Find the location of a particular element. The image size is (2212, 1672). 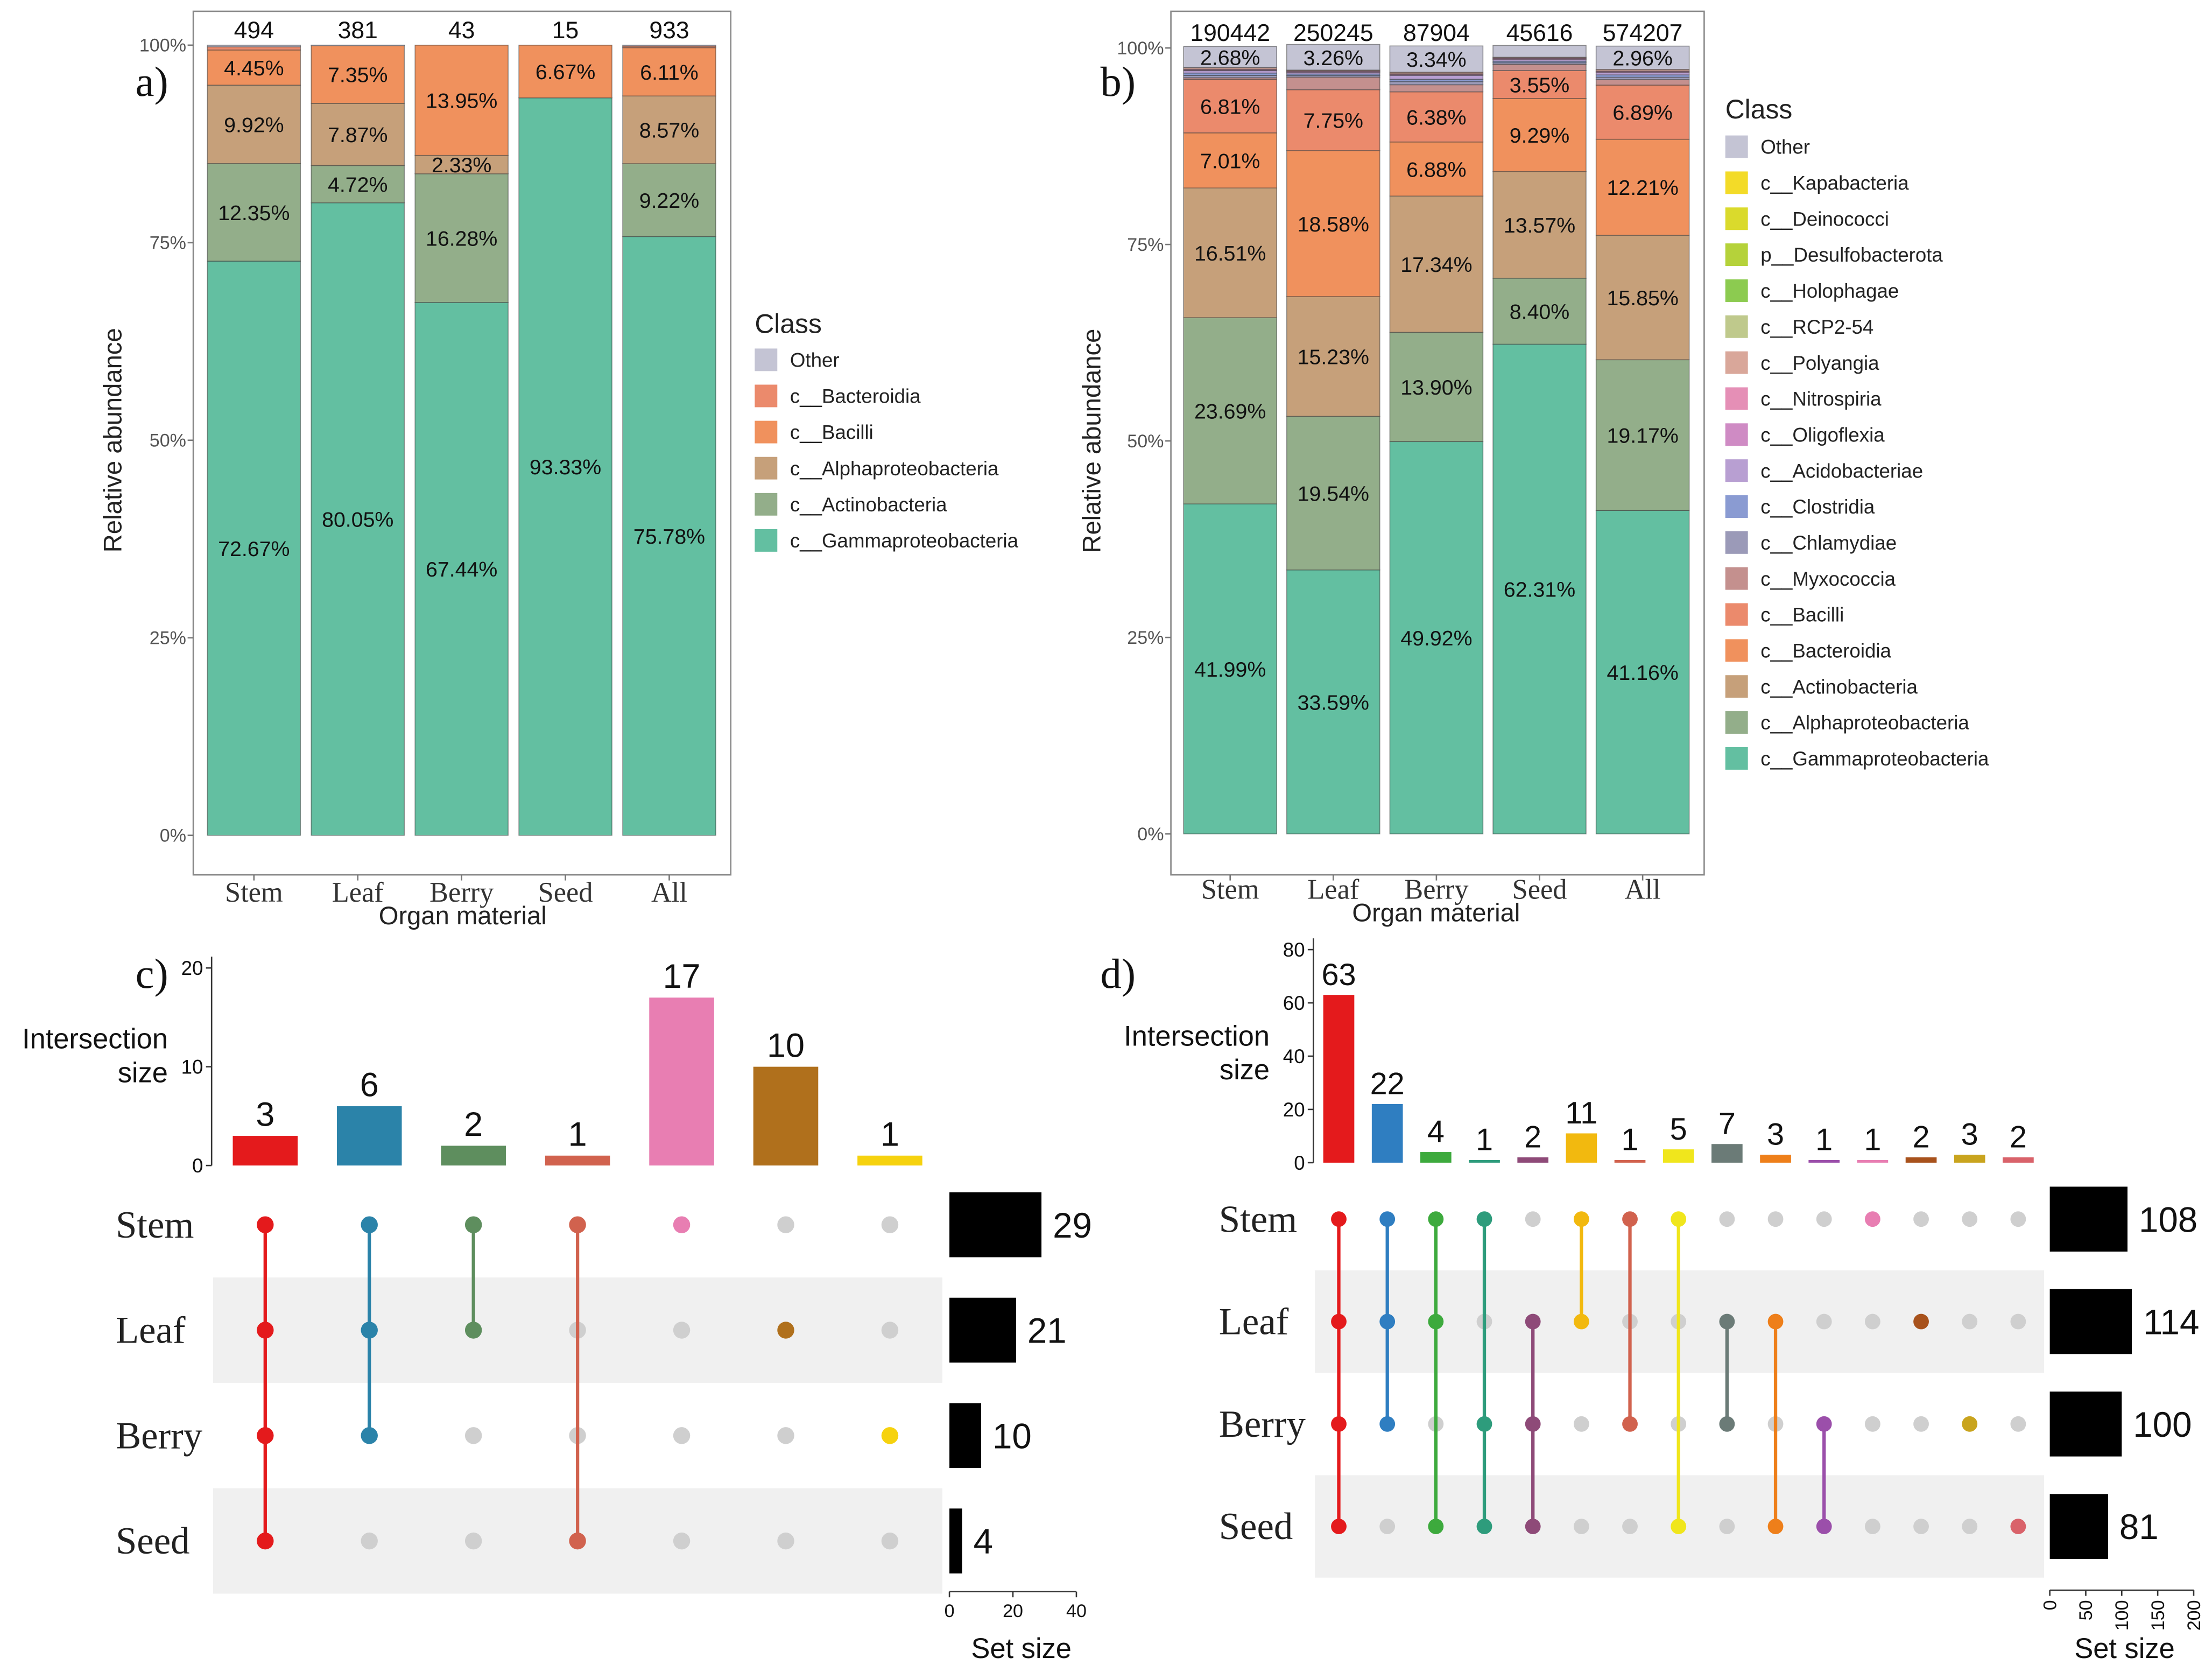

data-label: 12.35% is located at coordinates (254, 213).